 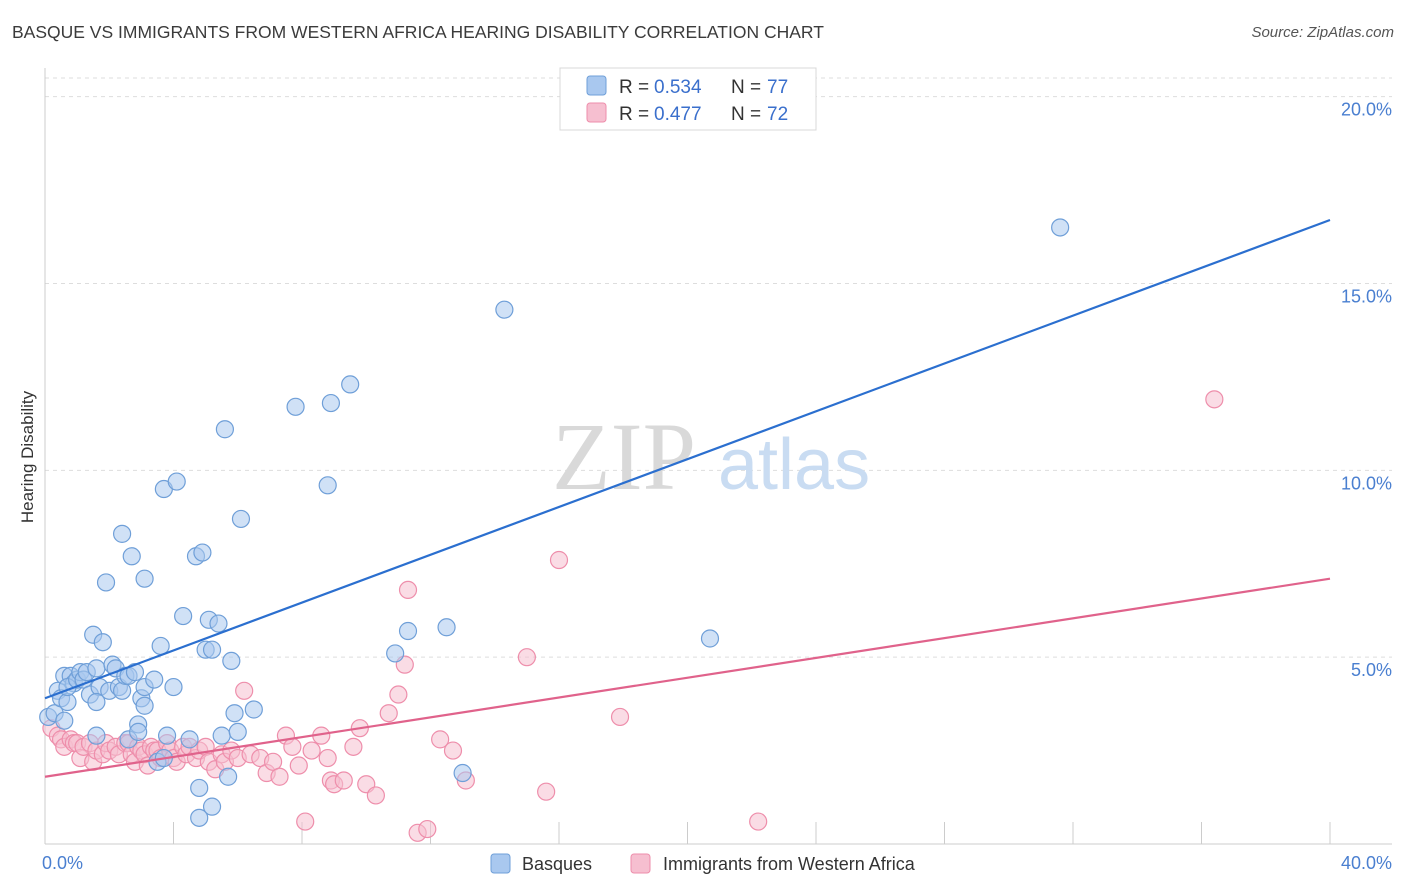 I want to click on watermark: ZIP atlas, so click(x=711, y=456).